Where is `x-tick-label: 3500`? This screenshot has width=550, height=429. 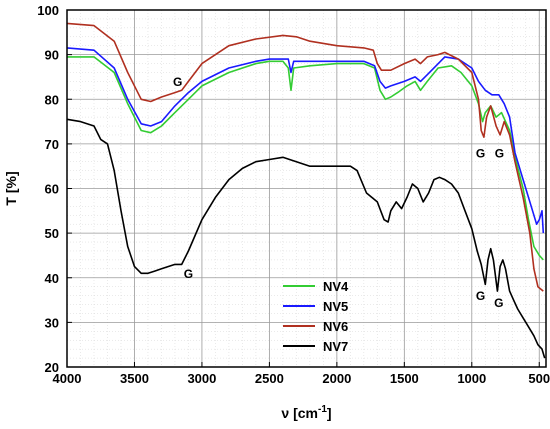
x-tick-label: 3500 is located at coordinates (134, 378).